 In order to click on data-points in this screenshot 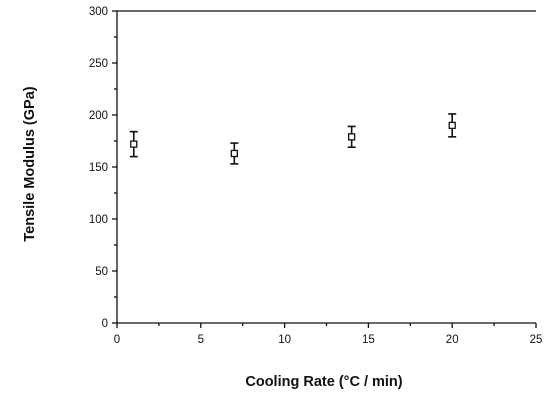, I will do `click(293, 139)`.